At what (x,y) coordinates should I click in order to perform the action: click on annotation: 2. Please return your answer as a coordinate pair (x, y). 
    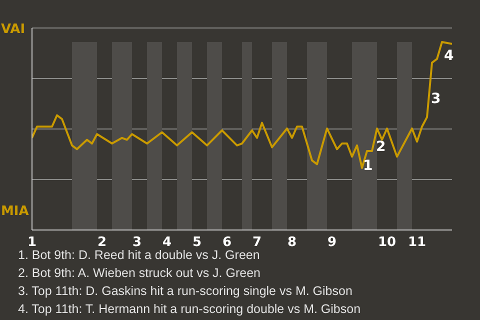
    Looking at the image, I should click on (381, 147).